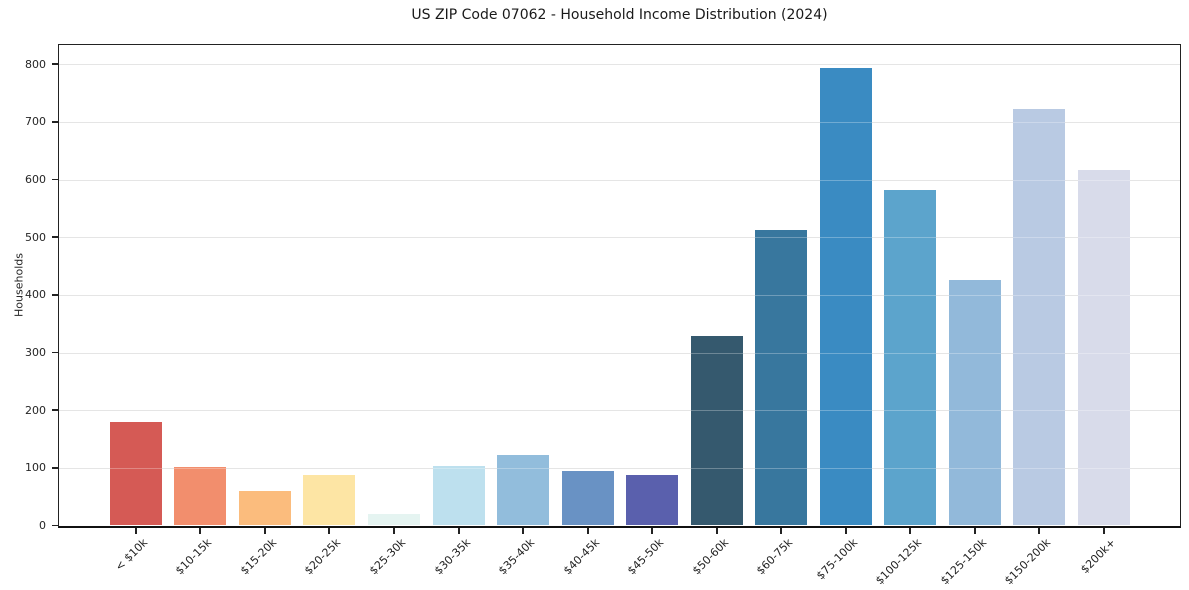  What do you see at coordinates (458, 495) in the screenshot?
I see `bar-$30-35k` at bounding box center [458, 495].